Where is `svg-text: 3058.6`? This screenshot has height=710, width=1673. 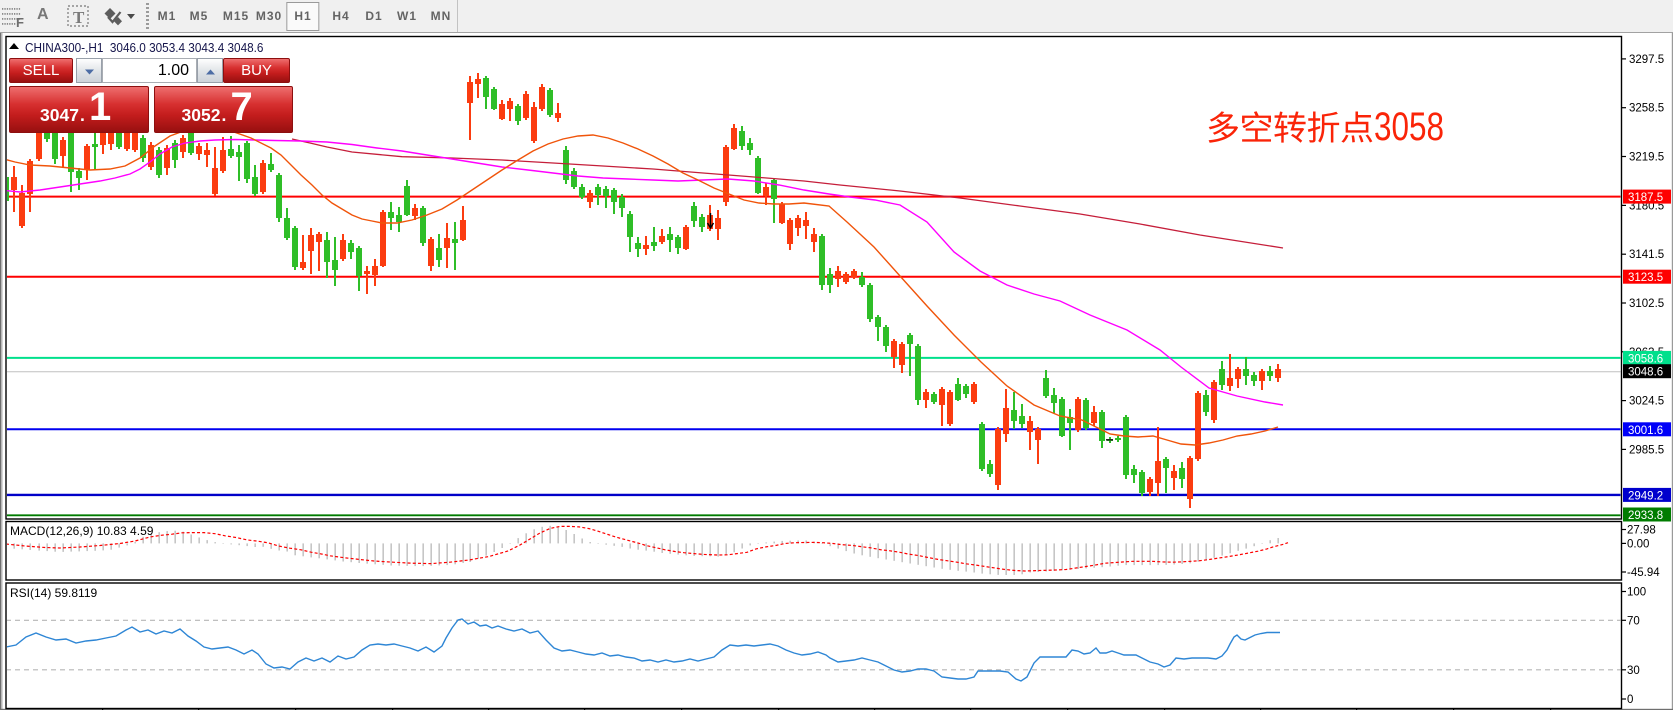
svg-text: 3058.6 is located at coordinates (1645, 359).